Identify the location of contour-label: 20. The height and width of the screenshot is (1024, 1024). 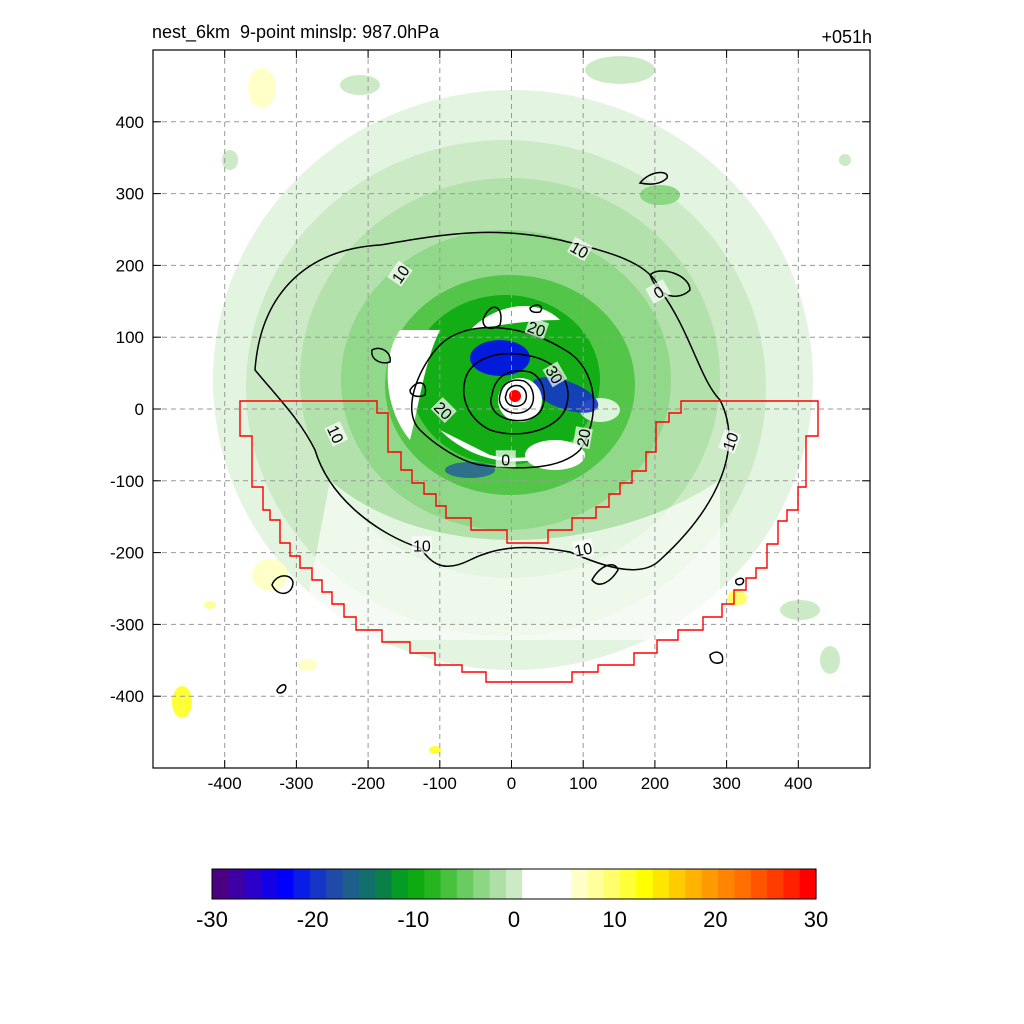
(583, 437).